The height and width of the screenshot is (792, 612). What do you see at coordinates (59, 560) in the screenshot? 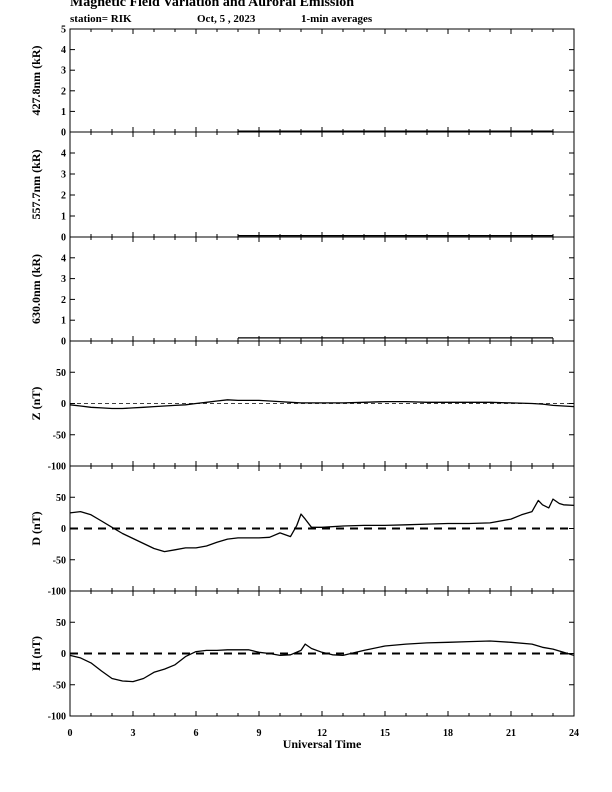
I see `y-tick-label-pD: -50` at bounding box center [59, 560].